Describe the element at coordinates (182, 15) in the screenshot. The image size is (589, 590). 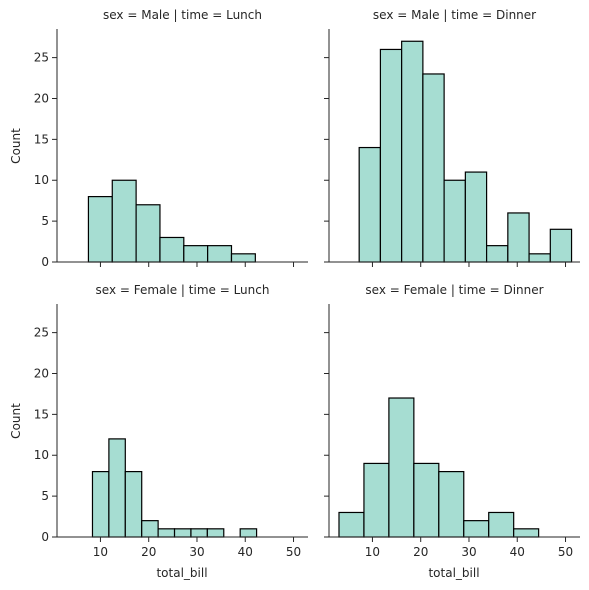
I see `panel-title: sex = Male | time = Lunch` at that location.